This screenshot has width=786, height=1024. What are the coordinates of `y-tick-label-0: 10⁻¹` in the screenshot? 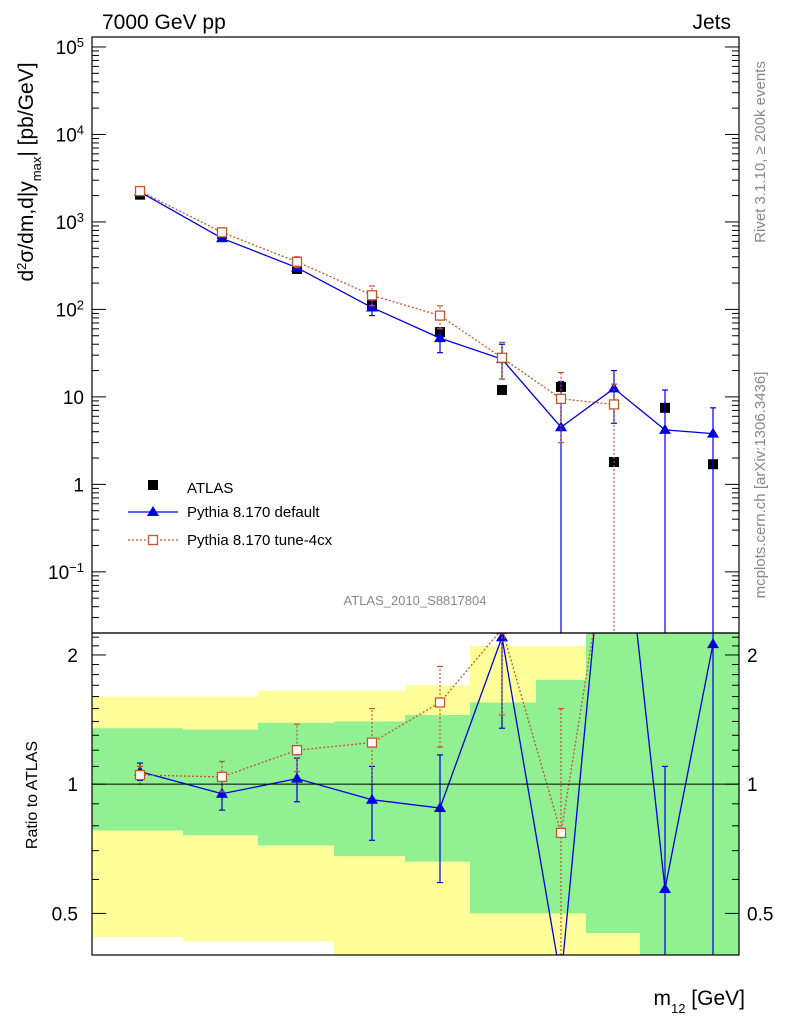 It's located at (66, 571).